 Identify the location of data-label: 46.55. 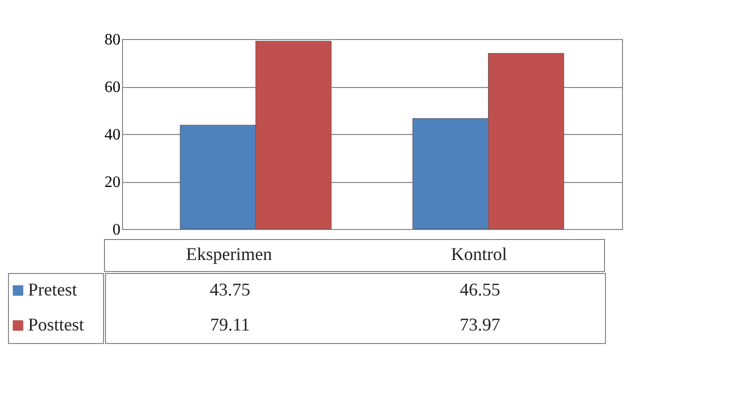
(480, 290).